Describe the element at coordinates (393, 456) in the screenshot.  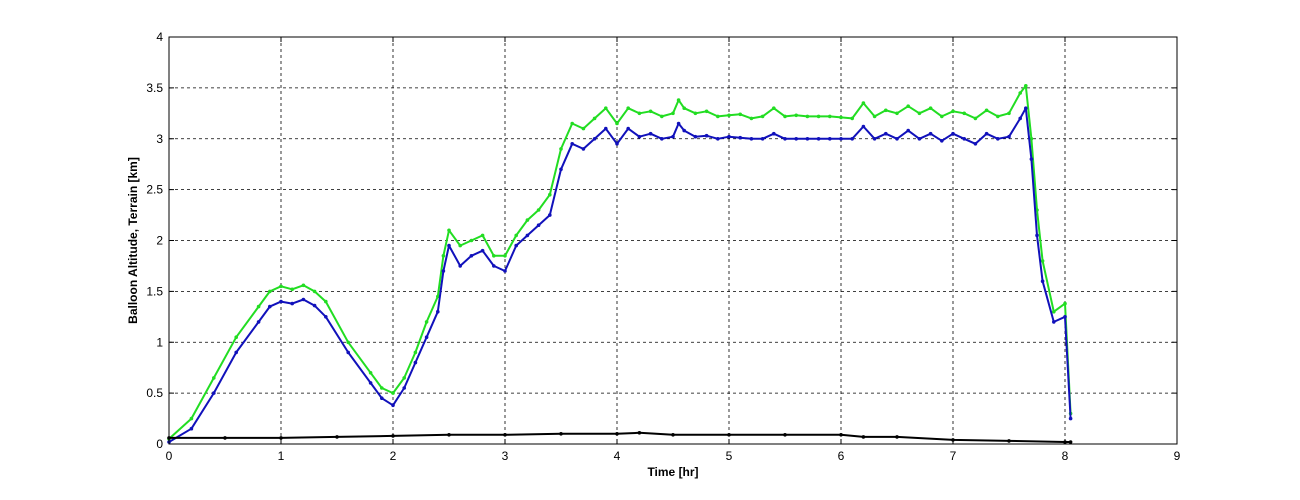
I see `x-tick-label: 2` at that location.